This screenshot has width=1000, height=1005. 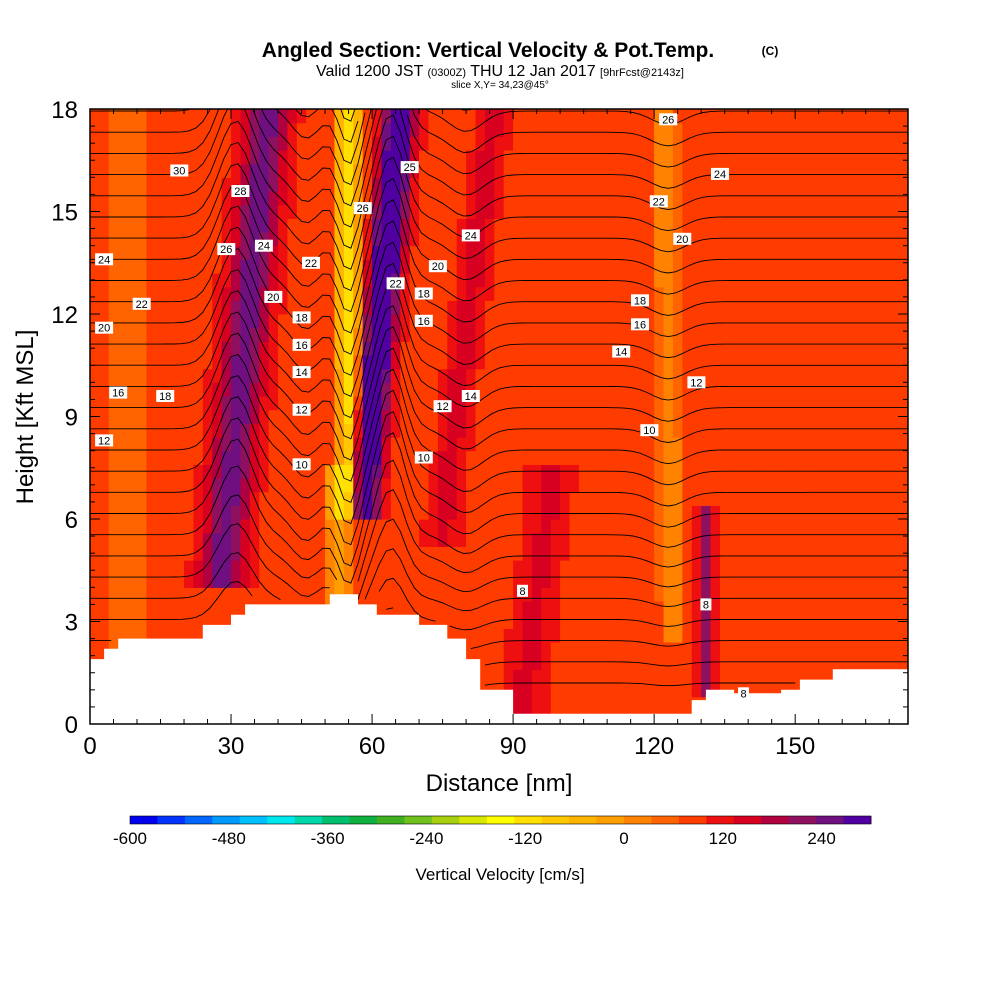 I want to click on theta-label: 26, so click(x=362, y=208).